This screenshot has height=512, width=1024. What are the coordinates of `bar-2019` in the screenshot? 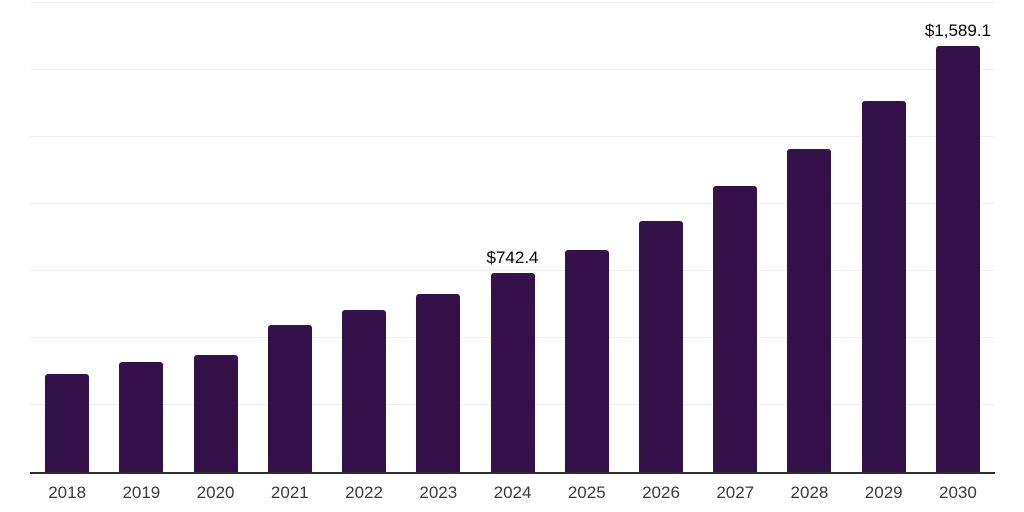 It's located at (141, 417).